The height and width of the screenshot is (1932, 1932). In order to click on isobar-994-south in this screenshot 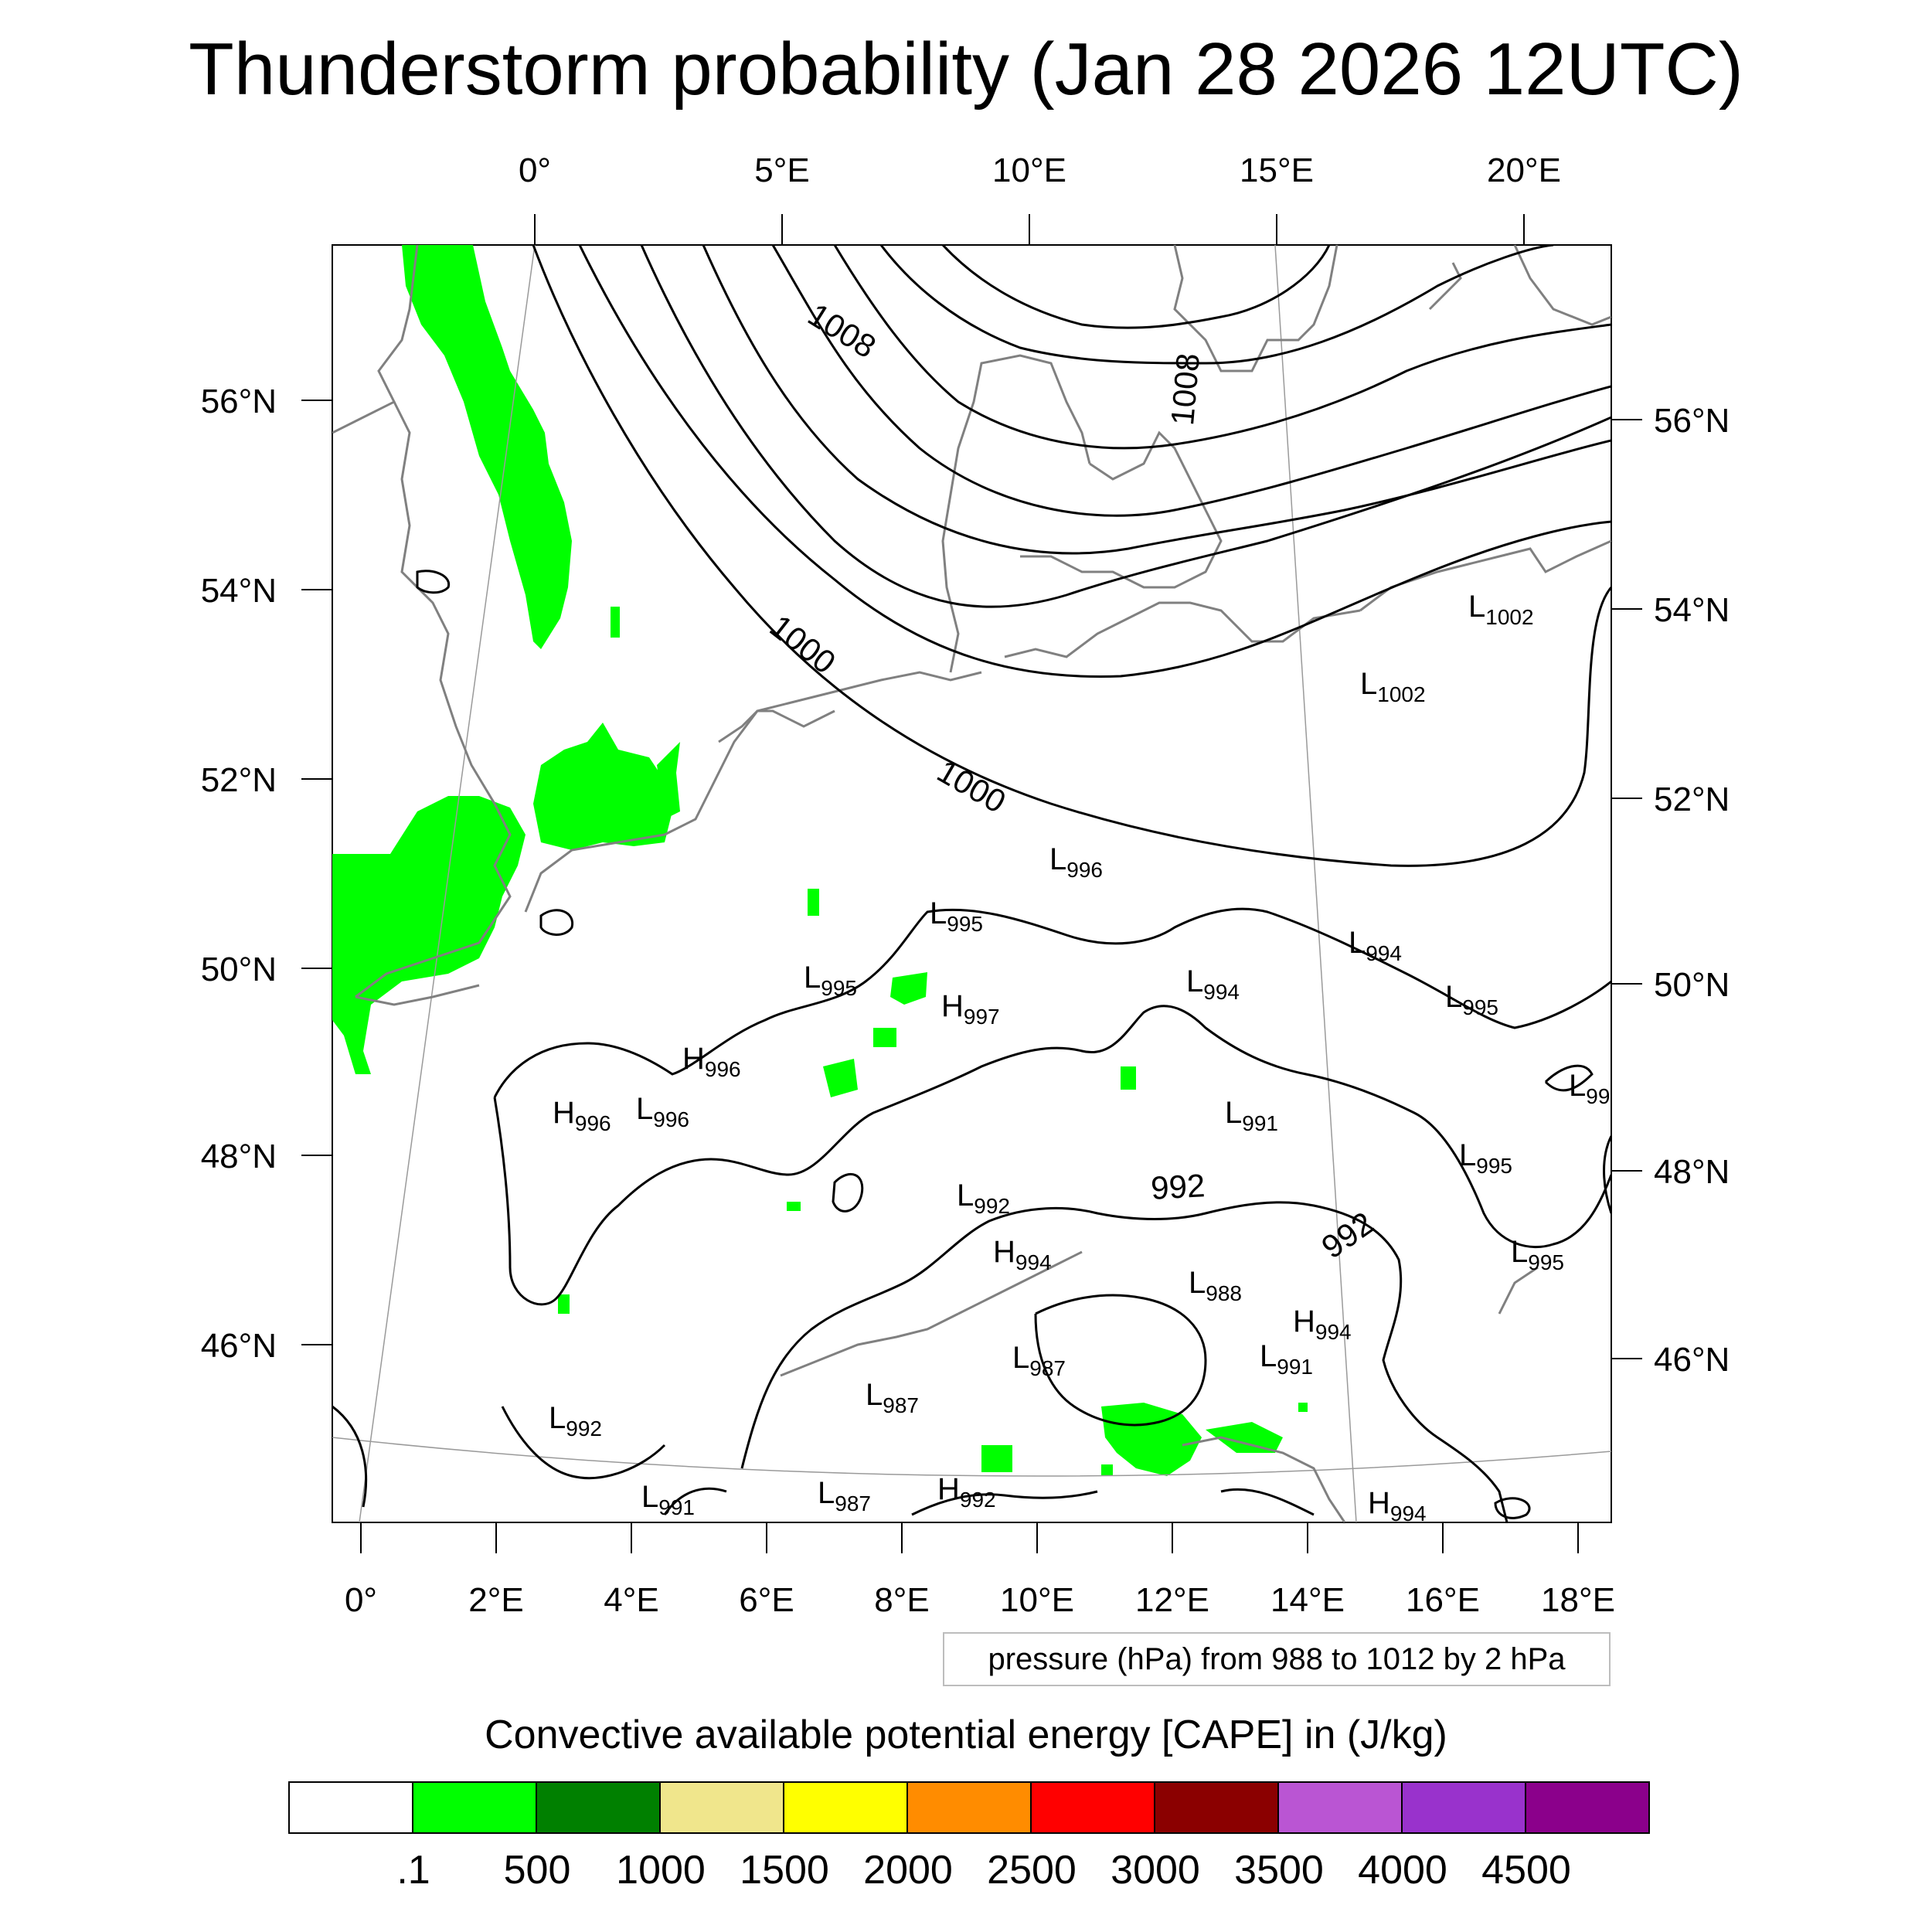, I will do `click(1052, 1156)`.